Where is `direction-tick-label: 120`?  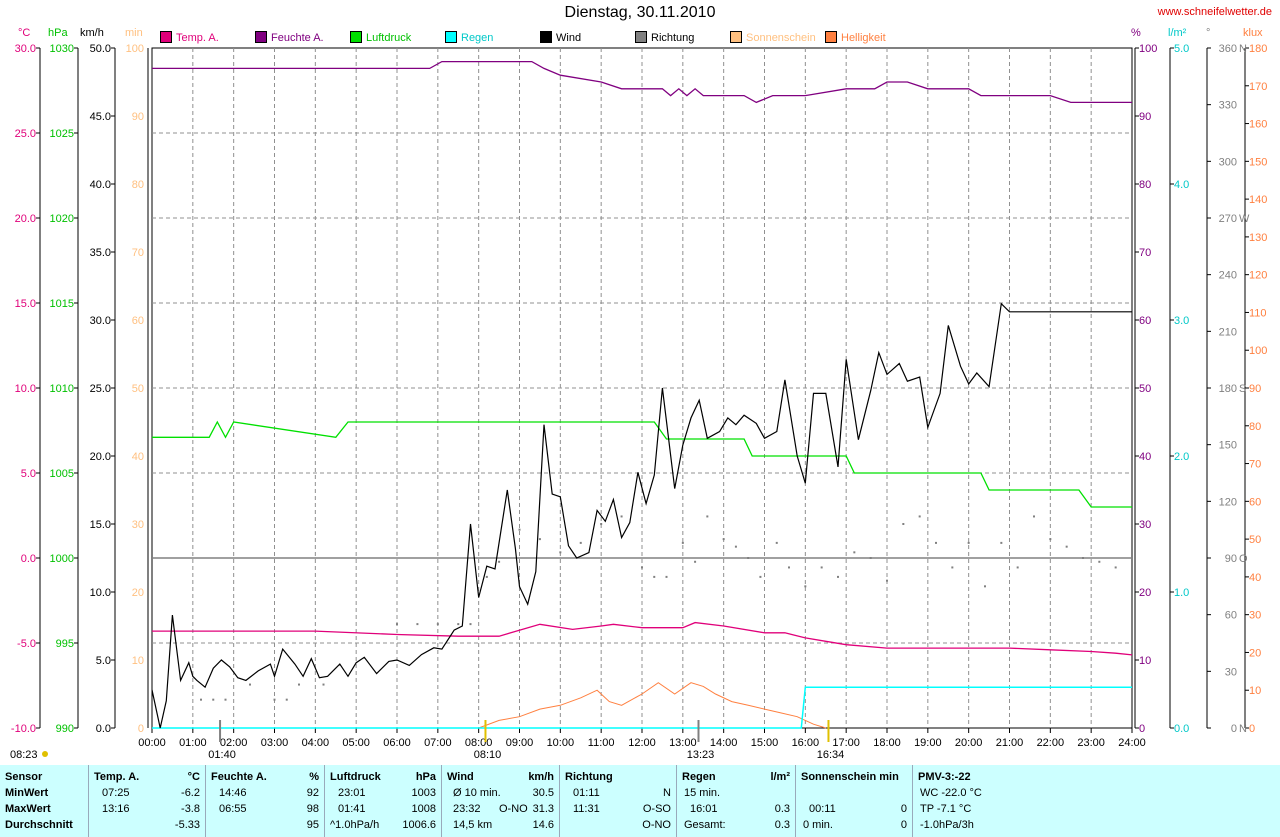
direction-tick-label: 120 is located at coordinates (1228, 502).